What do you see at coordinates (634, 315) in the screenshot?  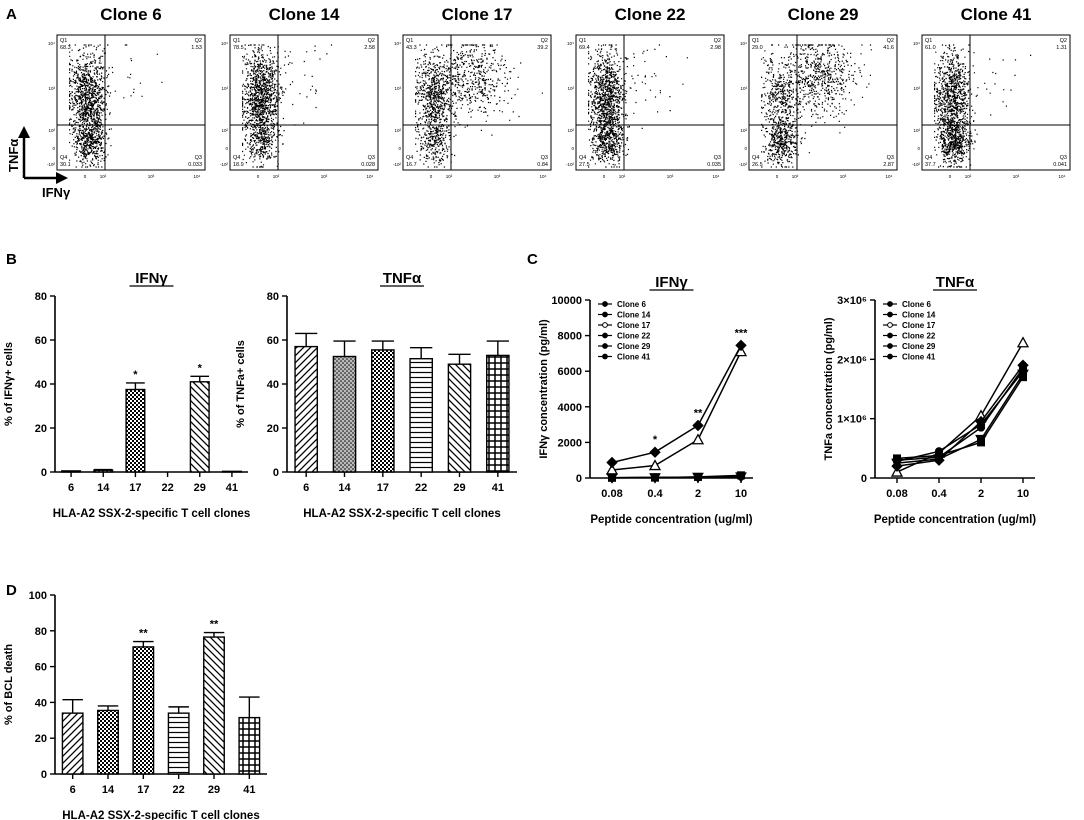 I see `legend-label: Clone 14` at bounding box center [634, 315].